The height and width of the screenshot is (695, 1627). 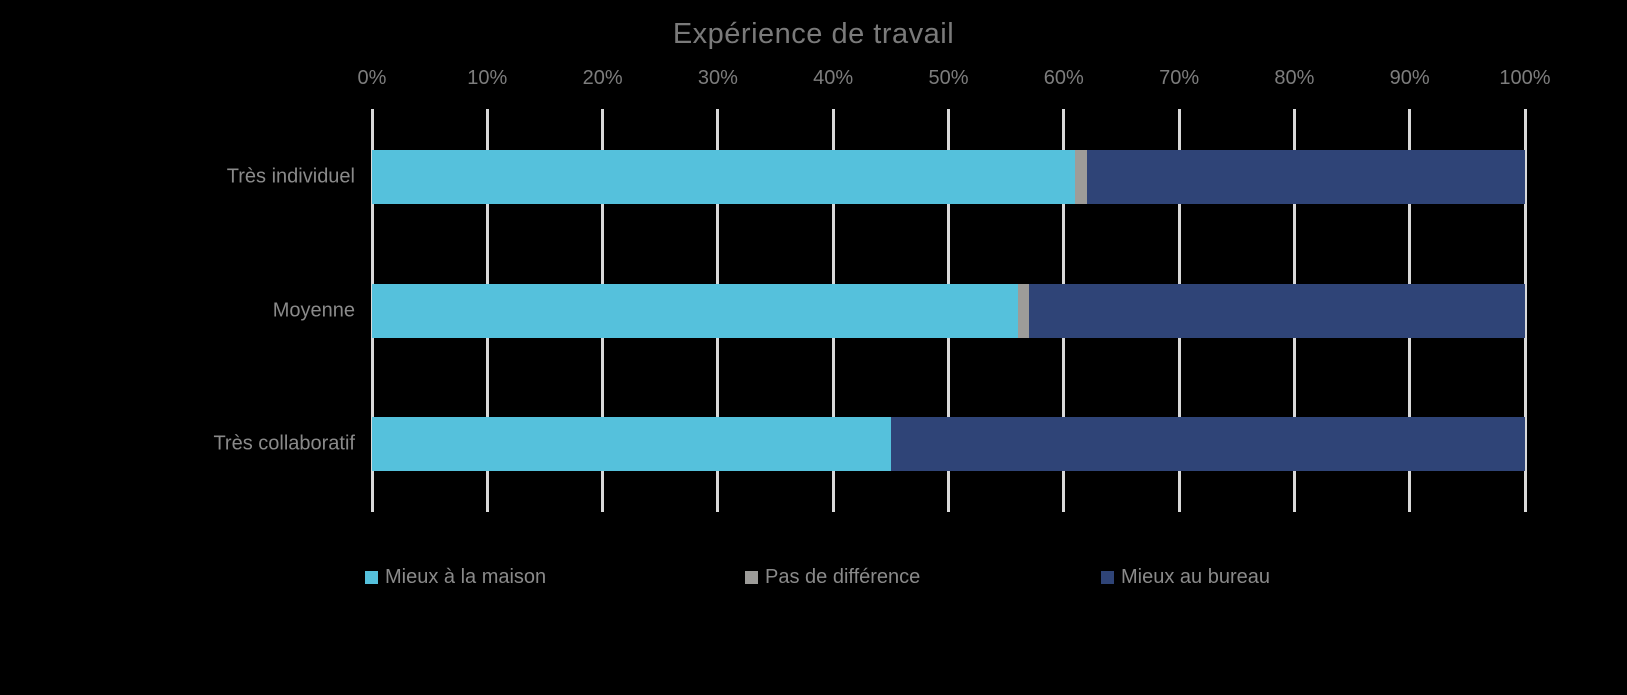 I want to click on legend-item: Pas de différence, so click(x=832, y=577).